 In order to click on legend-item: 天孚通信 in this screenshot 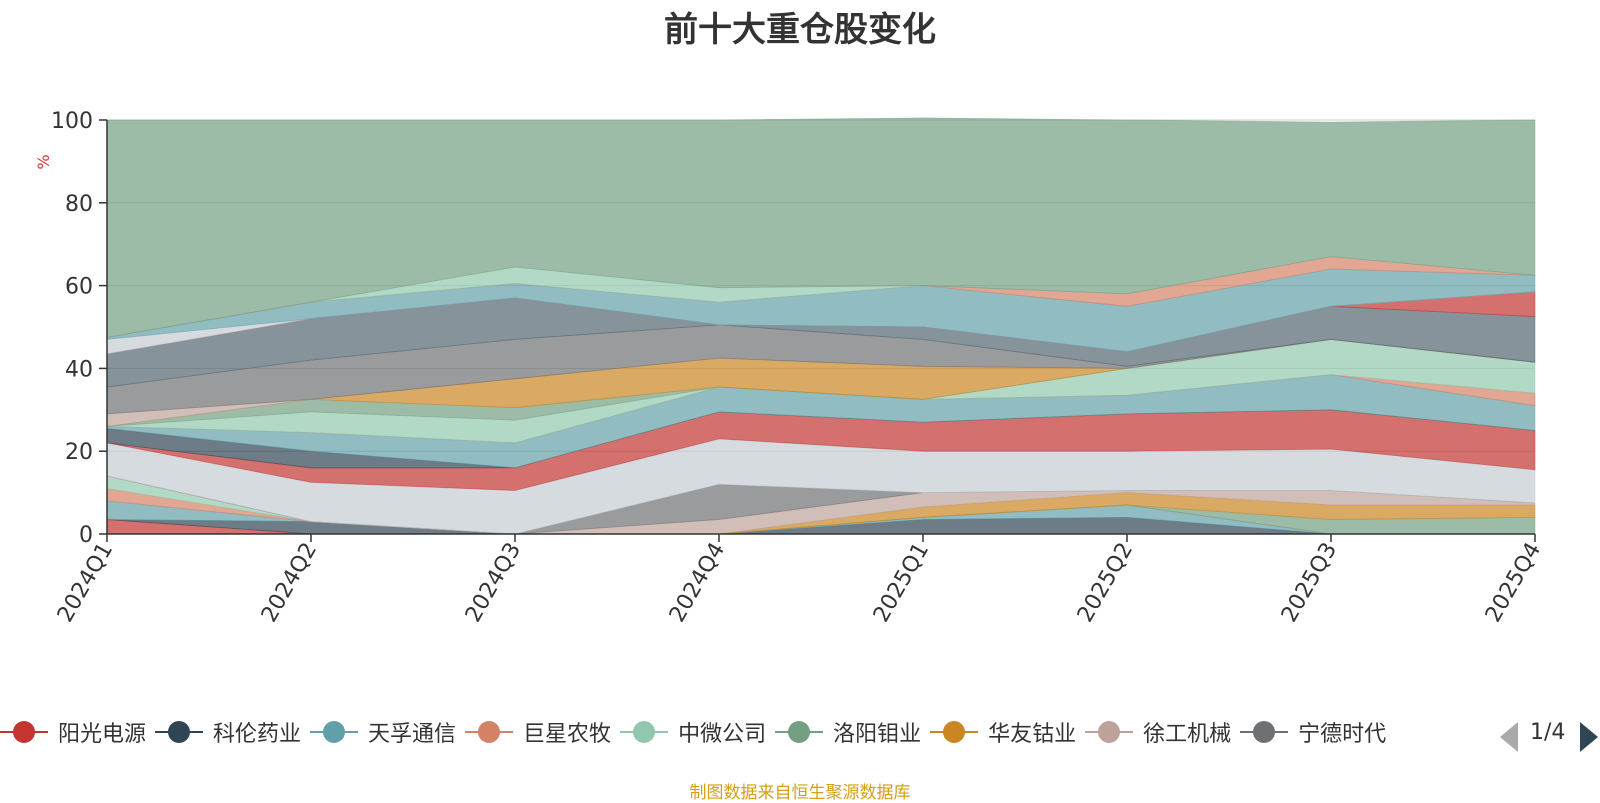, I will do `click(383, 732)`.